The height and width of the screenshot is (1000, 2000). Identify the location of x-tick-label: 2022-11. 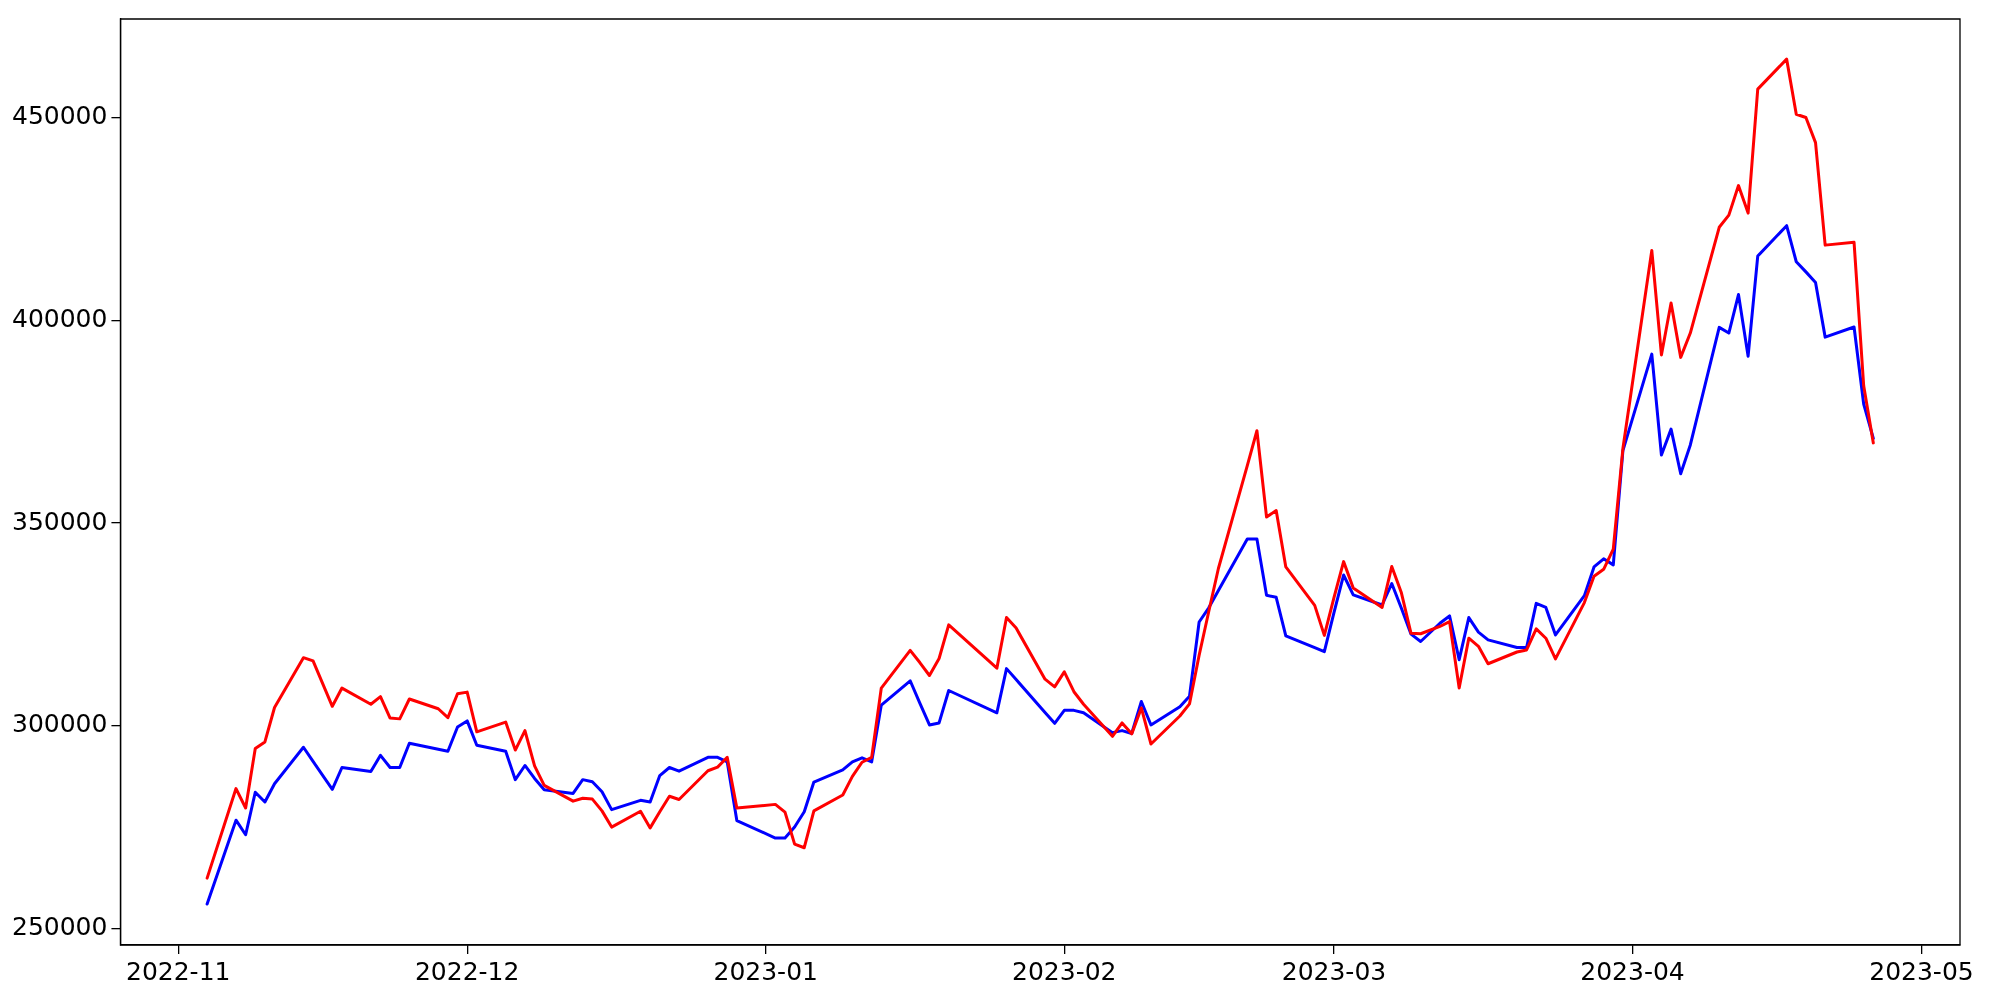
(178, 971).